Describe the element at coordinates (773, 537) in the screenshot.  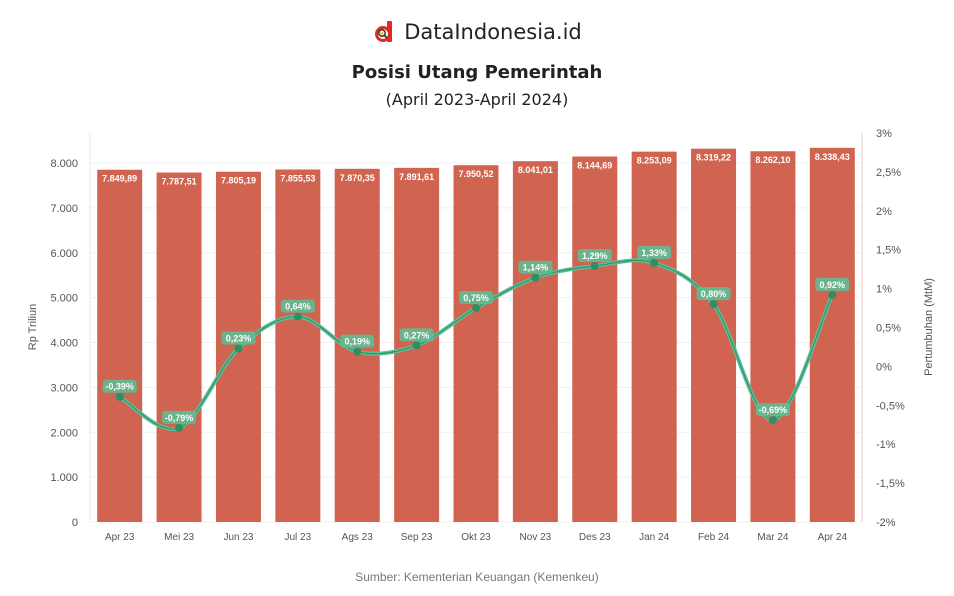
I see `x-tick-label: Mar 24` at that location.